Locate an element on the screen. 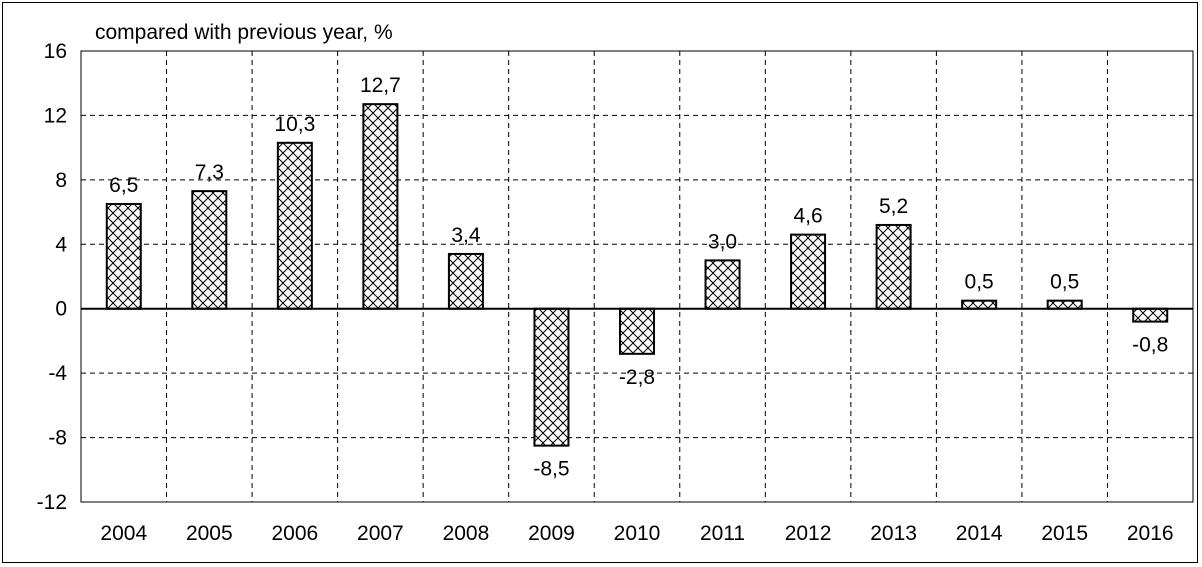  y-tick-label: -8 is located at coordinates (57, 438).